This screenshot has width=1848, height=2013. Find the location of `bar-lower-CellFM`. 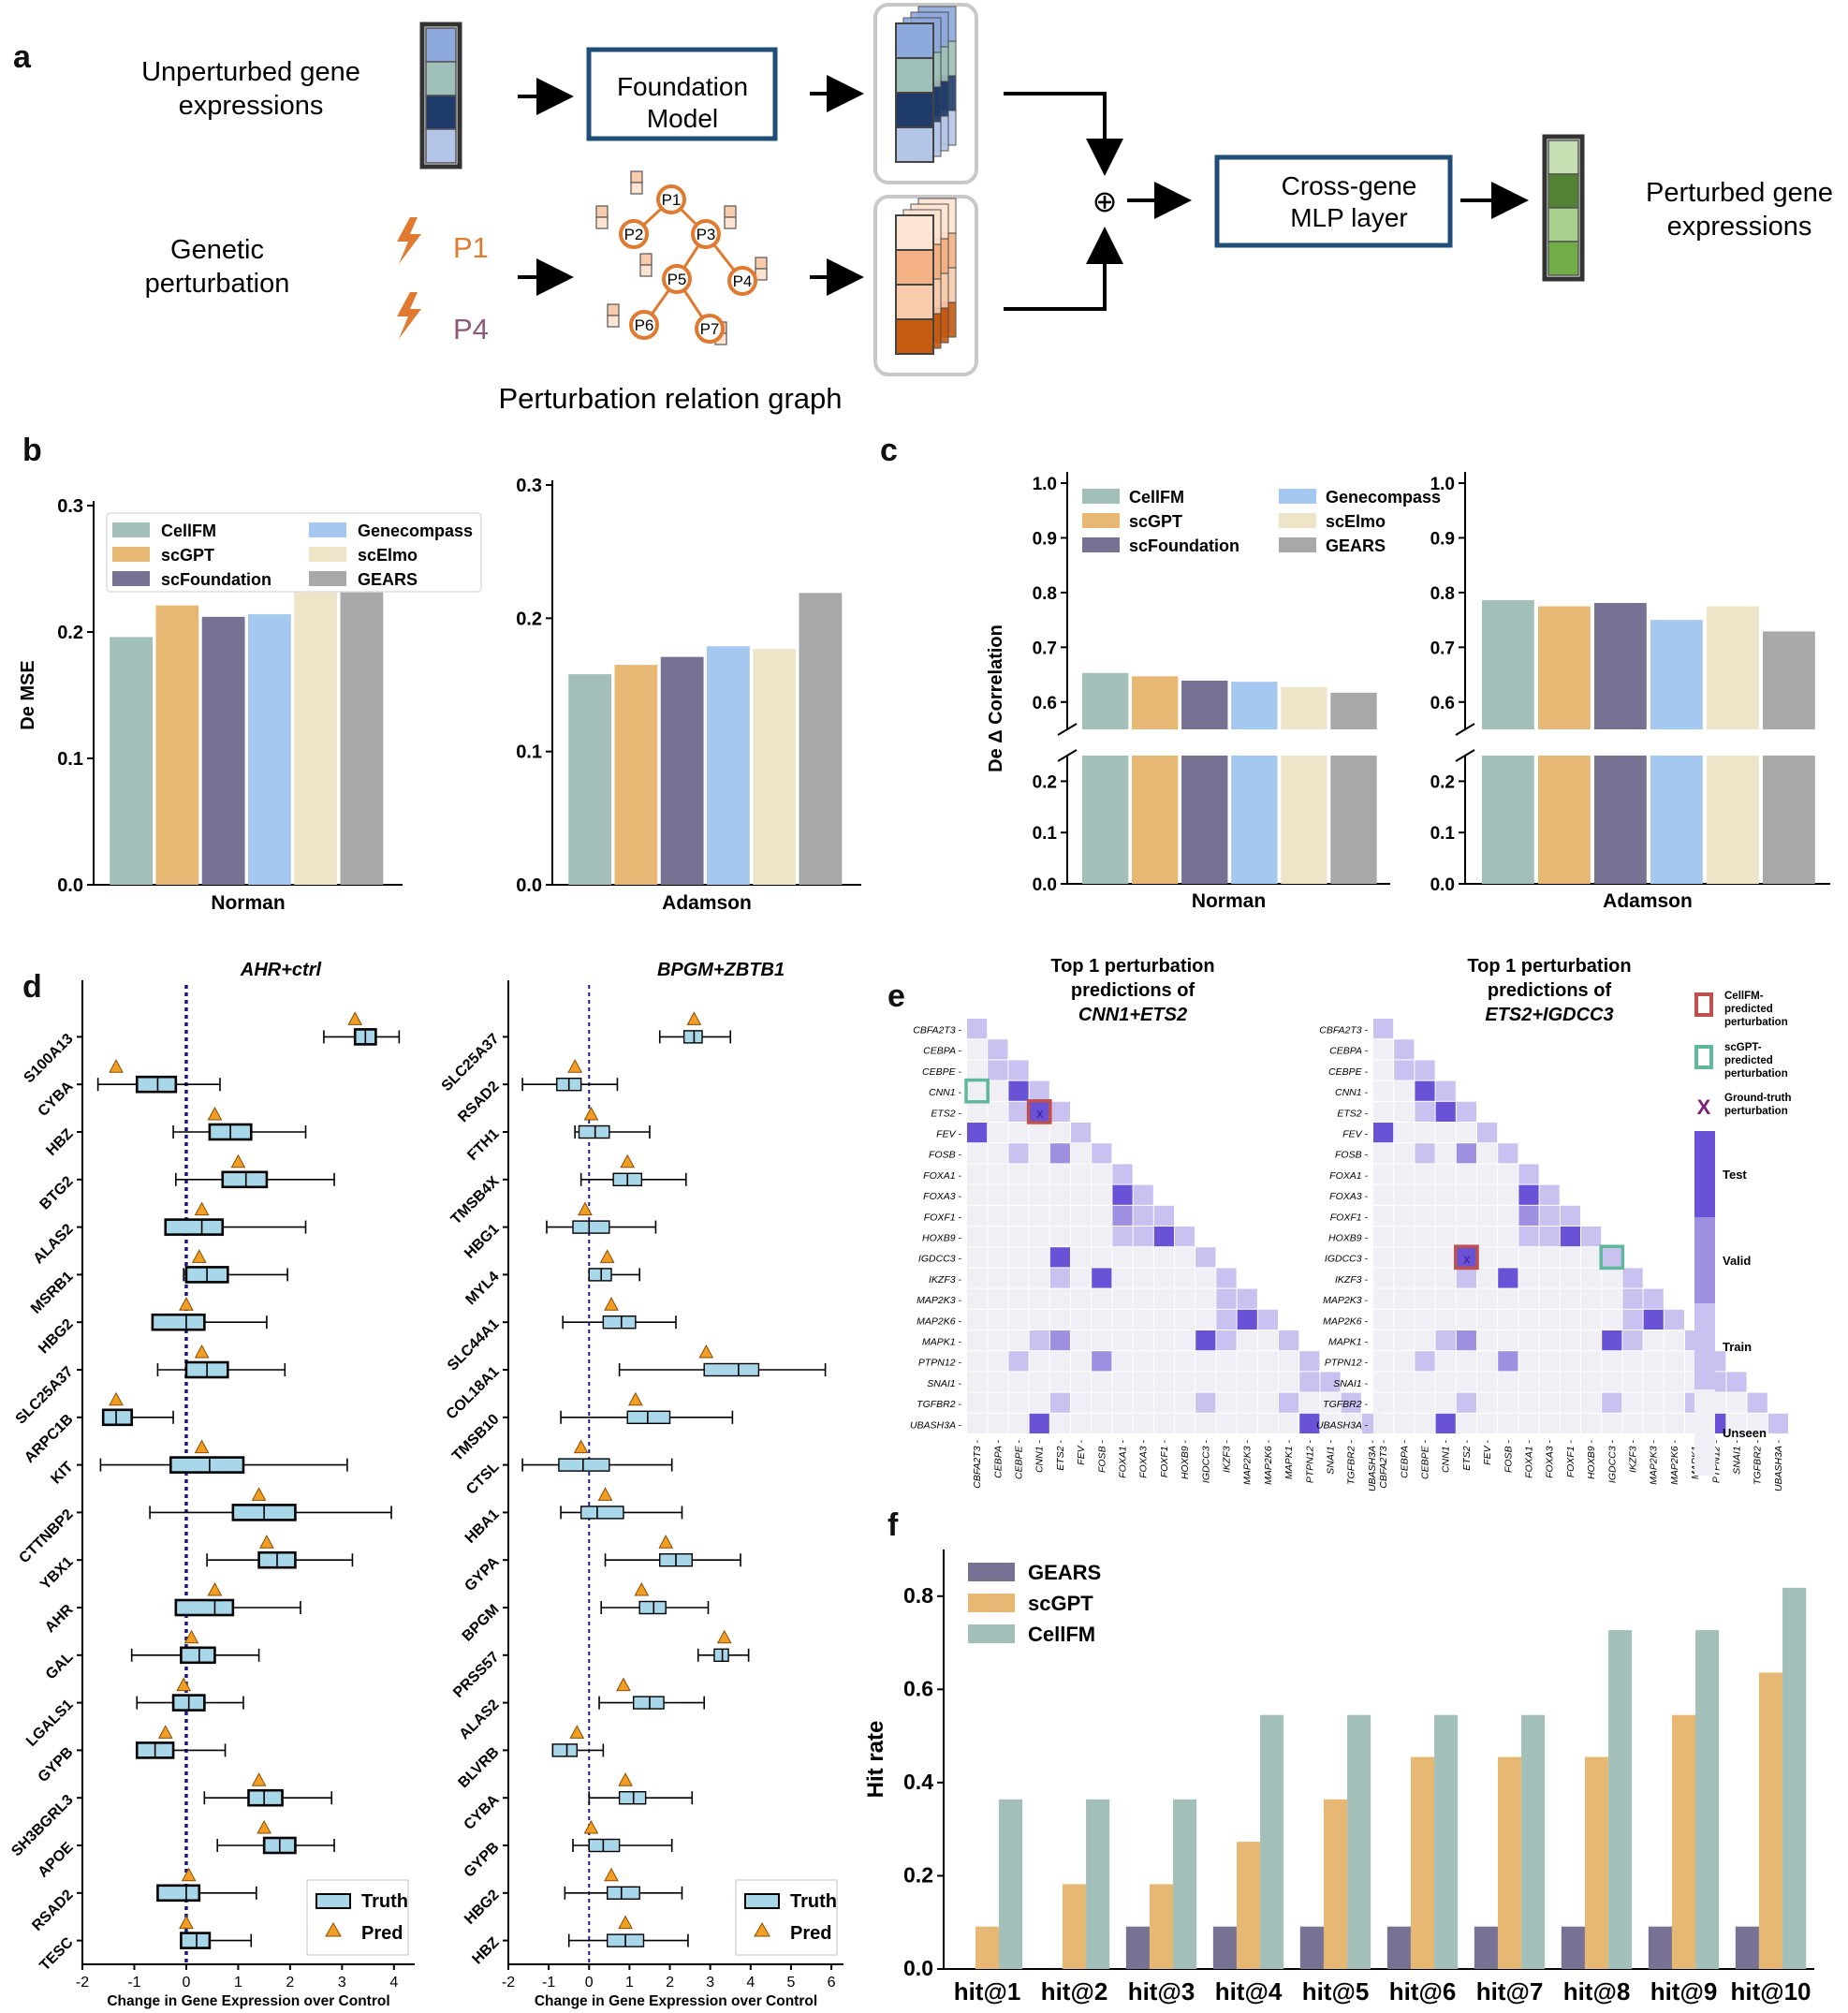

bar-lower-CellFM is located at coordinates (1508, 820).